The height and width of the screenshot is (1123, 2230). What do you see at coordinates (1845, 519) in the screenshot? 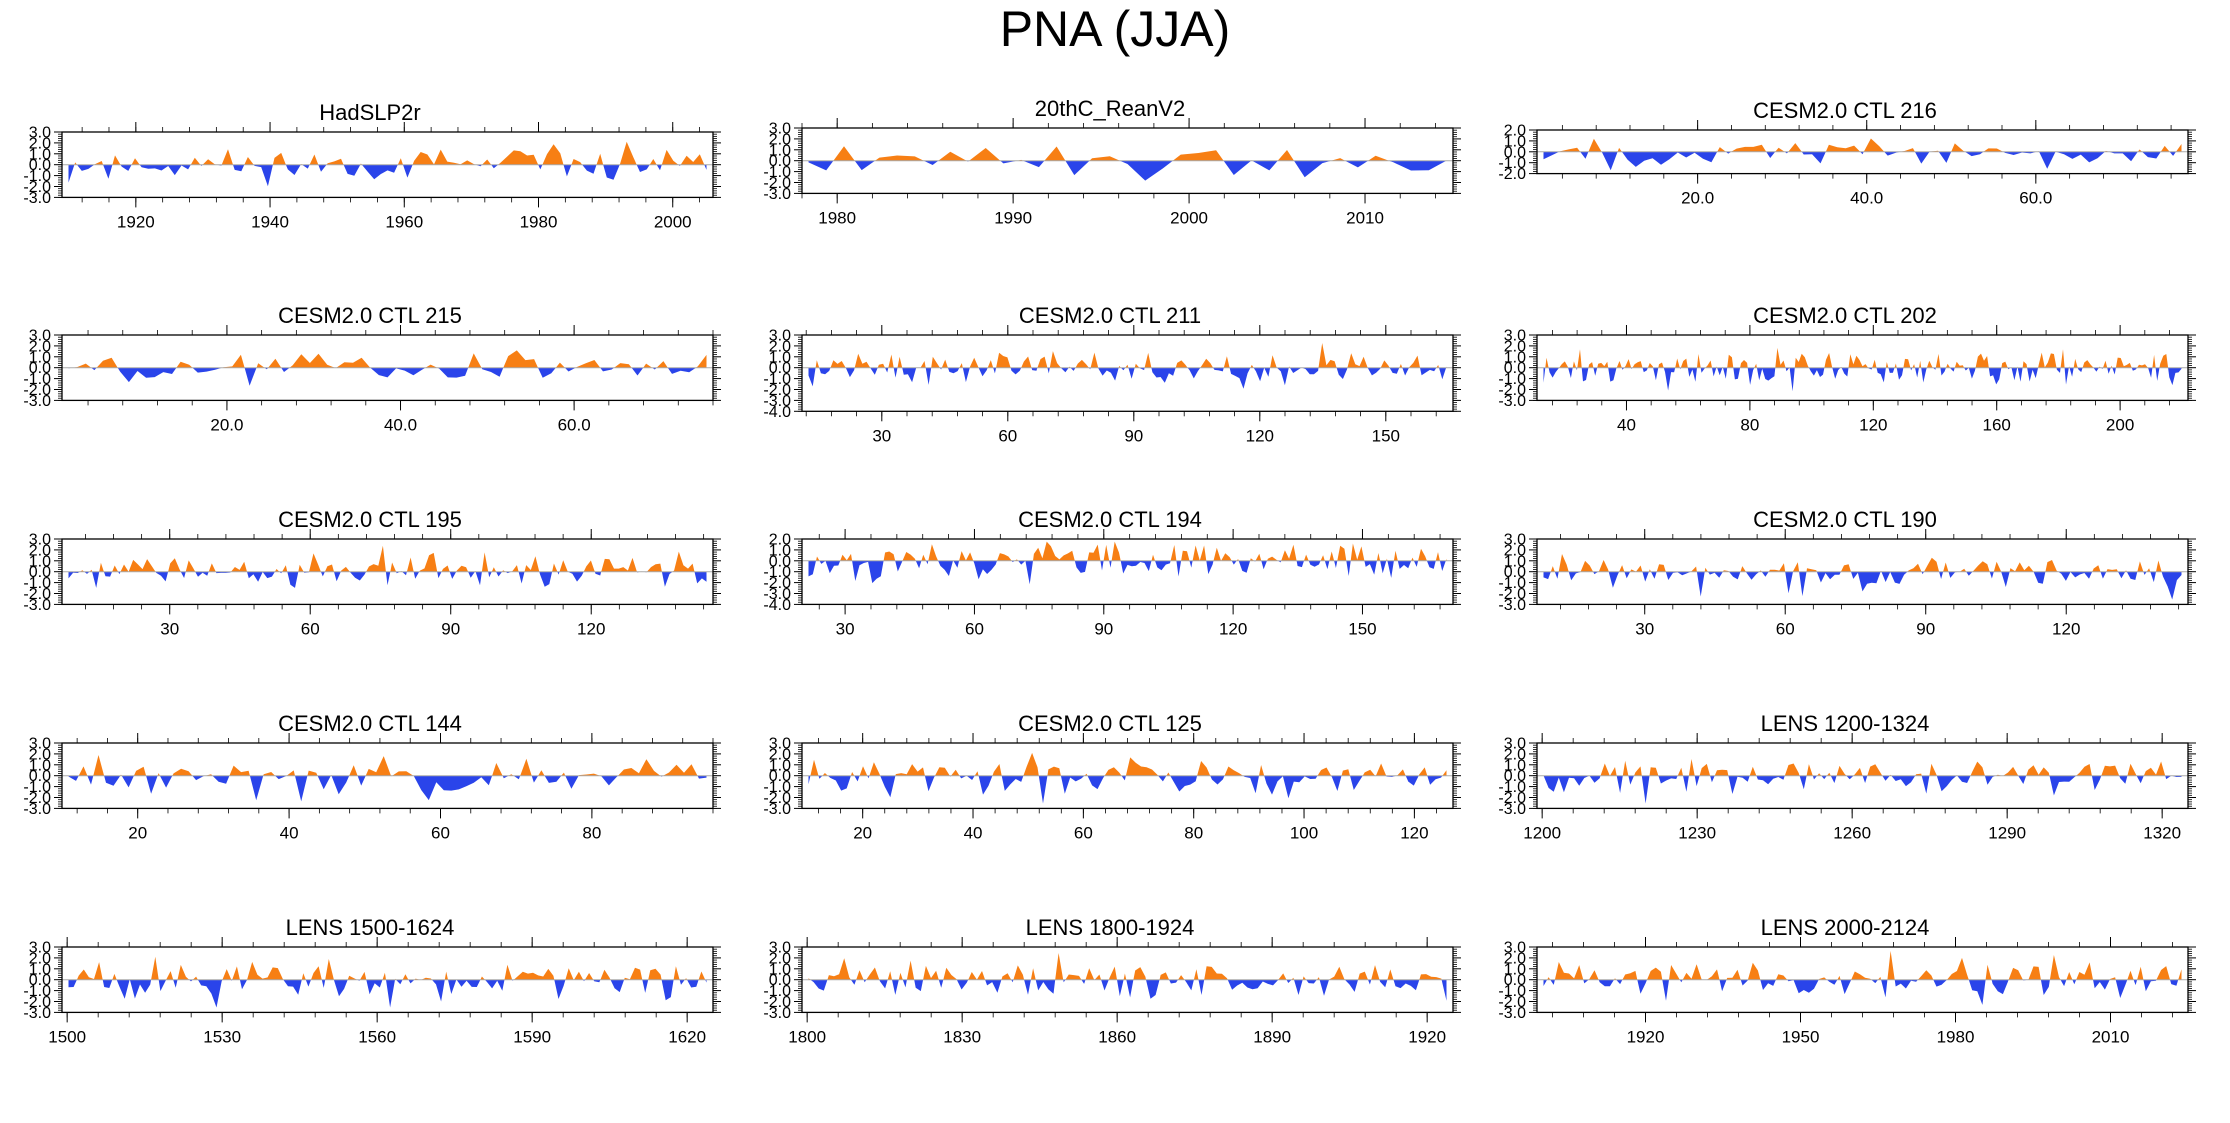
I see `panel-title: CESM2.0 CTL 190` at bounding box center [1845, 519].